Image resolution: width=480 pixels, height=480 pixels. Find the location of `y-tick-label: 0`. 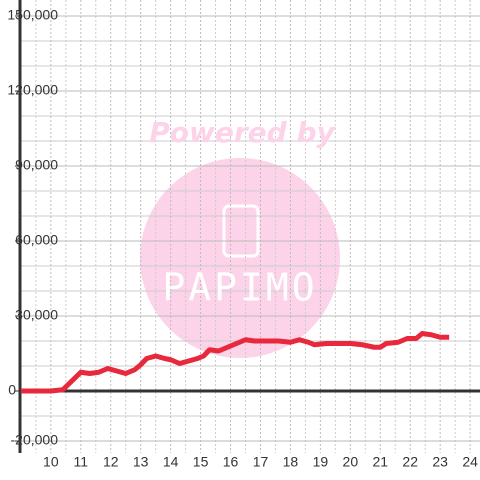

y-tick-label: 0 is located at coordinates (12, 390).